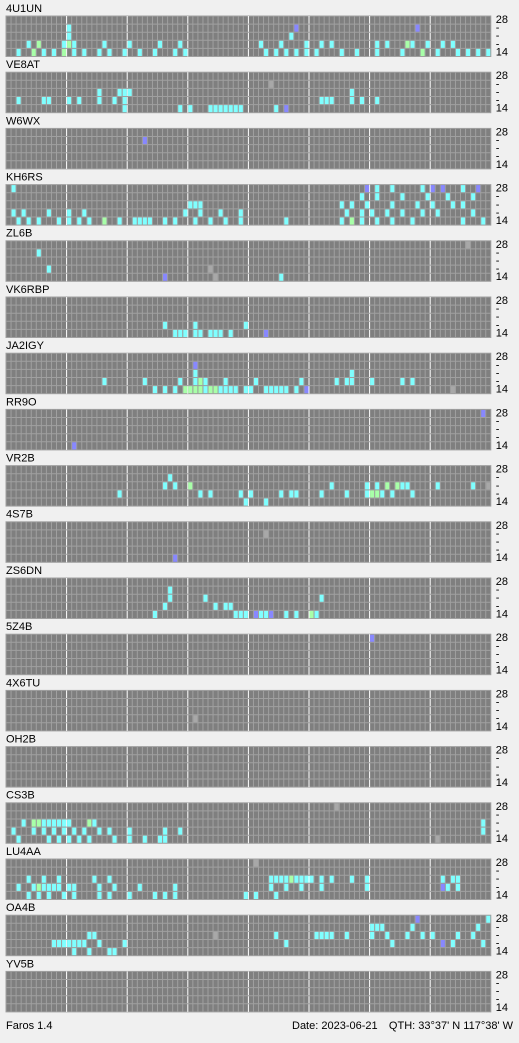 The height and width of the screenshot is (1043, 519). What do you see at coordinates (24, 9) in the screenshot?
I see `station-name: 4U1UN` at bounding box center [24, 9].